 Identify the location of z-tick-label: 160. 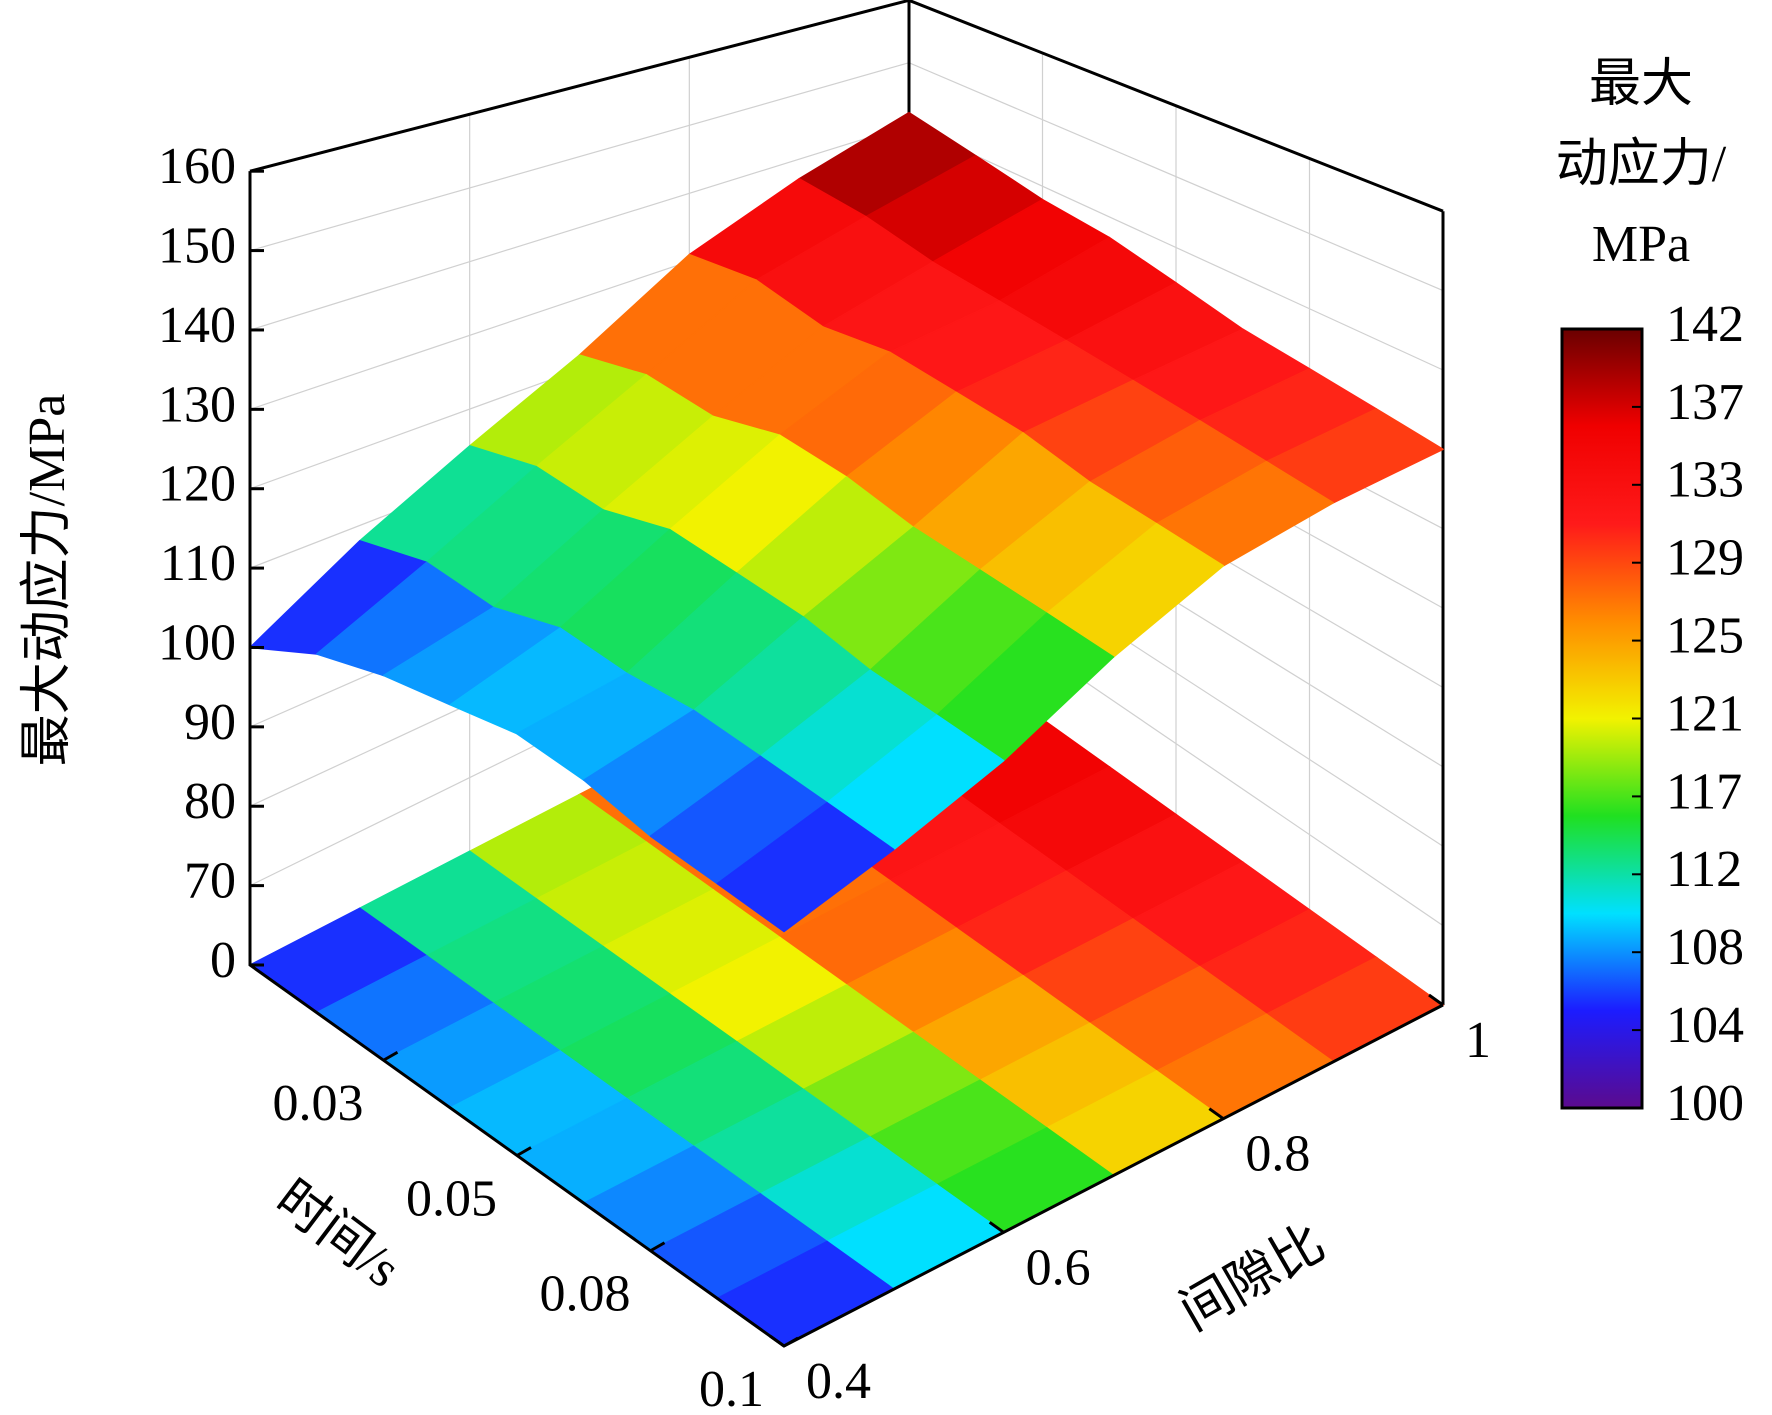
(197, 166).